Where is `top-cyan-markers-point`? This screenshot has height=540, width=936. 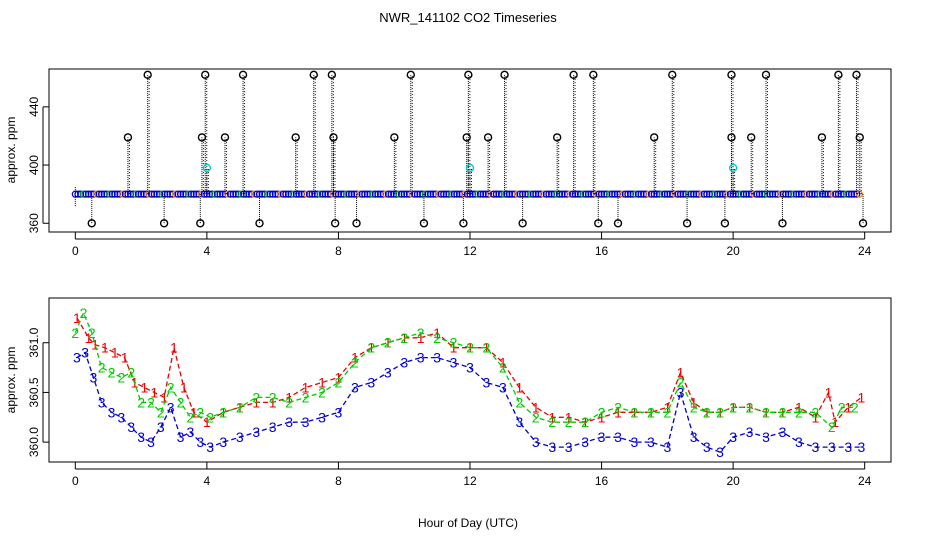
top-cyan-markers-point is located at coordinates (470, 168).